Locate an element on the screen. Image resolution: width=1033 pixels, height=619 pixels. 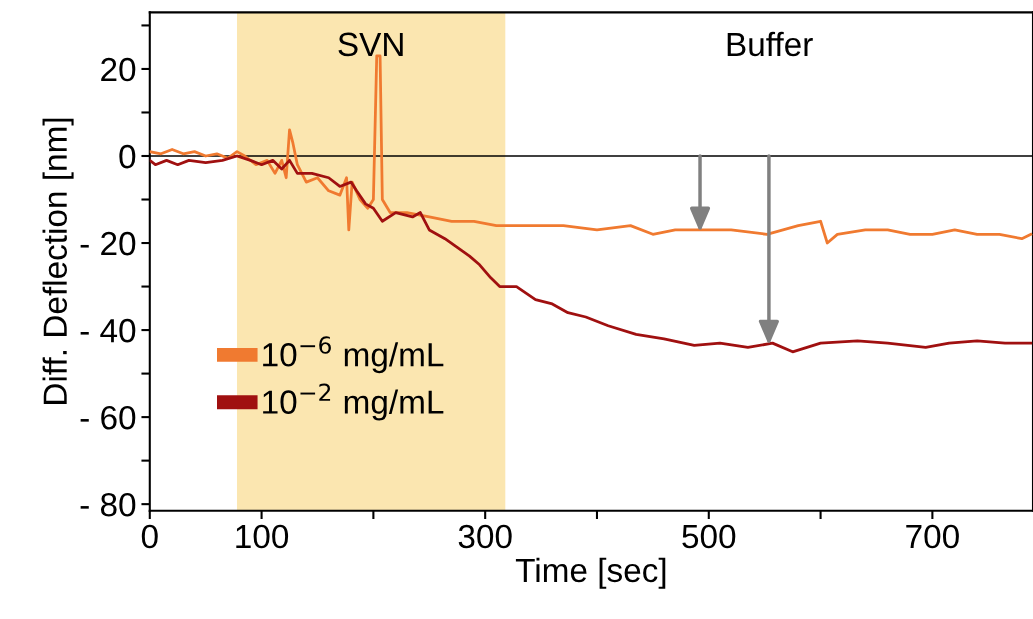
y-tick-label: 20 is located at coordinates (118, 69).